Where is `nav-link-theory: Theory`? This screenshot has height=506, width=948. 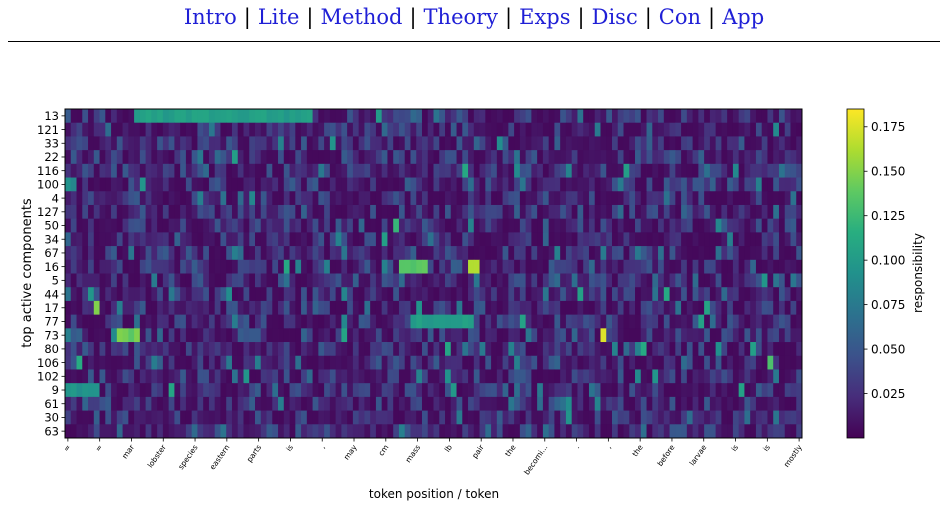
nav-link-theory: Theory is located at coordinates (461, 17).